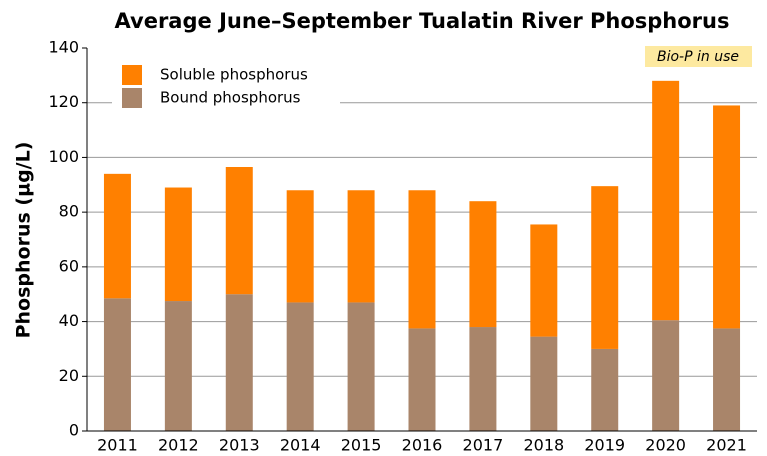 The width and height of the screenshot is (767, 456). Describe the element at coordinates (239, 445) in the screenshot. I see `x-tick-label: 2013` at that location.